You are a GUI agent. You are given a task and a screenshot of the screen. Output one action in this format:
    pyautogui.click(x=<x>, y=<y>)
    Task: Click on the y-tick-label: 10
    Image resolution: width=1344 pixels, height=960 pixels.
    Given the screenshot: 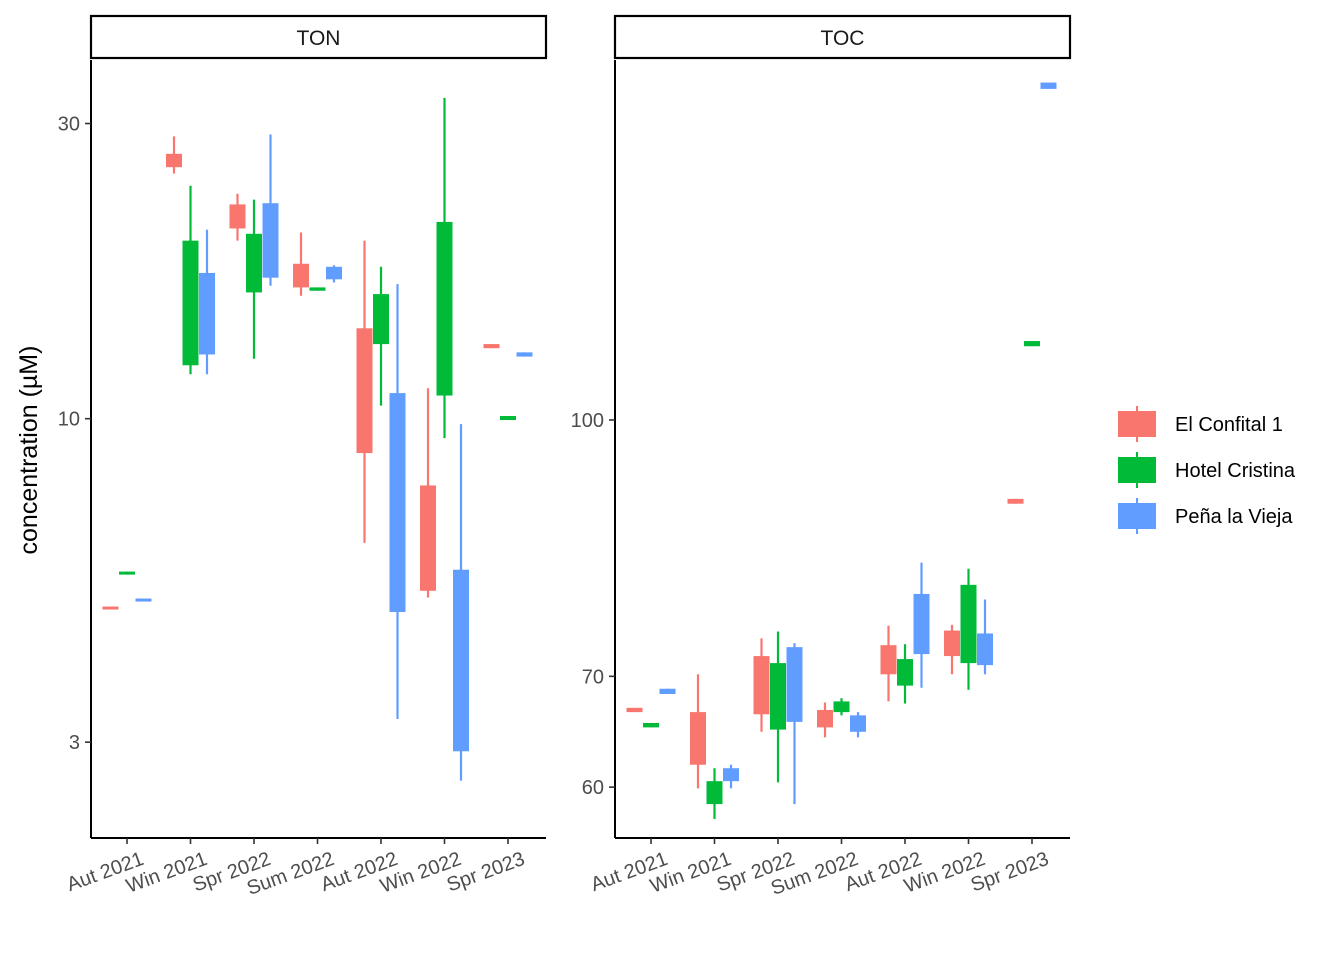 What is the action you would take?
    pyautogui.click(x=69, y=420)
    